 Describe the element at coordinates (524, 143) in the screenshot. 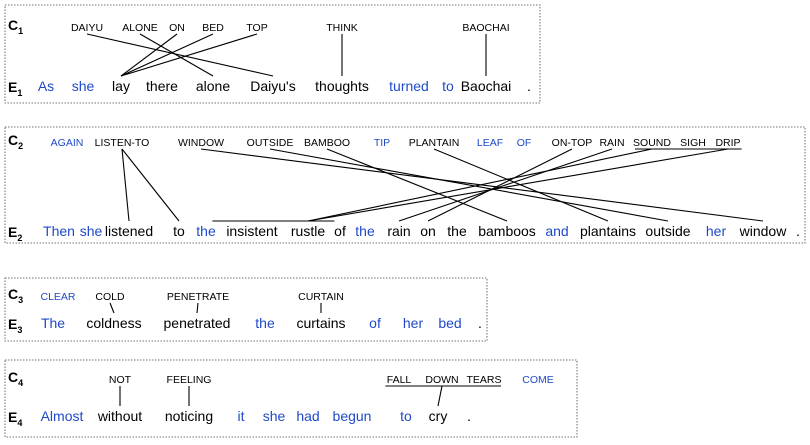

I see `chinese-token: OF` at that location.